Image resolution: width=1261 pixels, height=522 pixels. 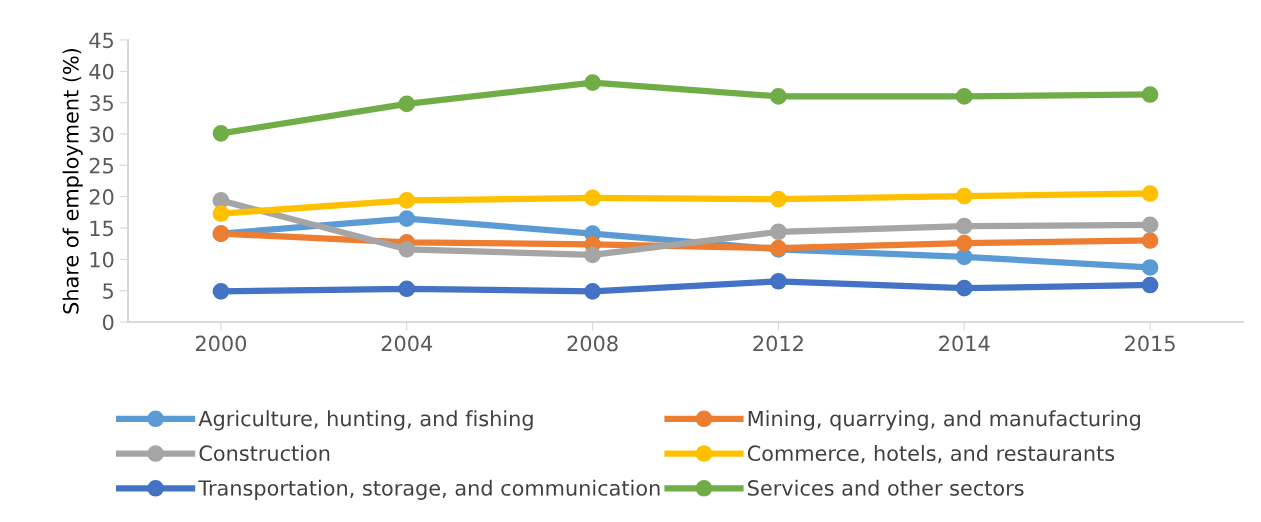 What do you see at coordinates (102, 259) in the screenshot?
I see `y-tick-label: 10` at bounding box center [102, 259].